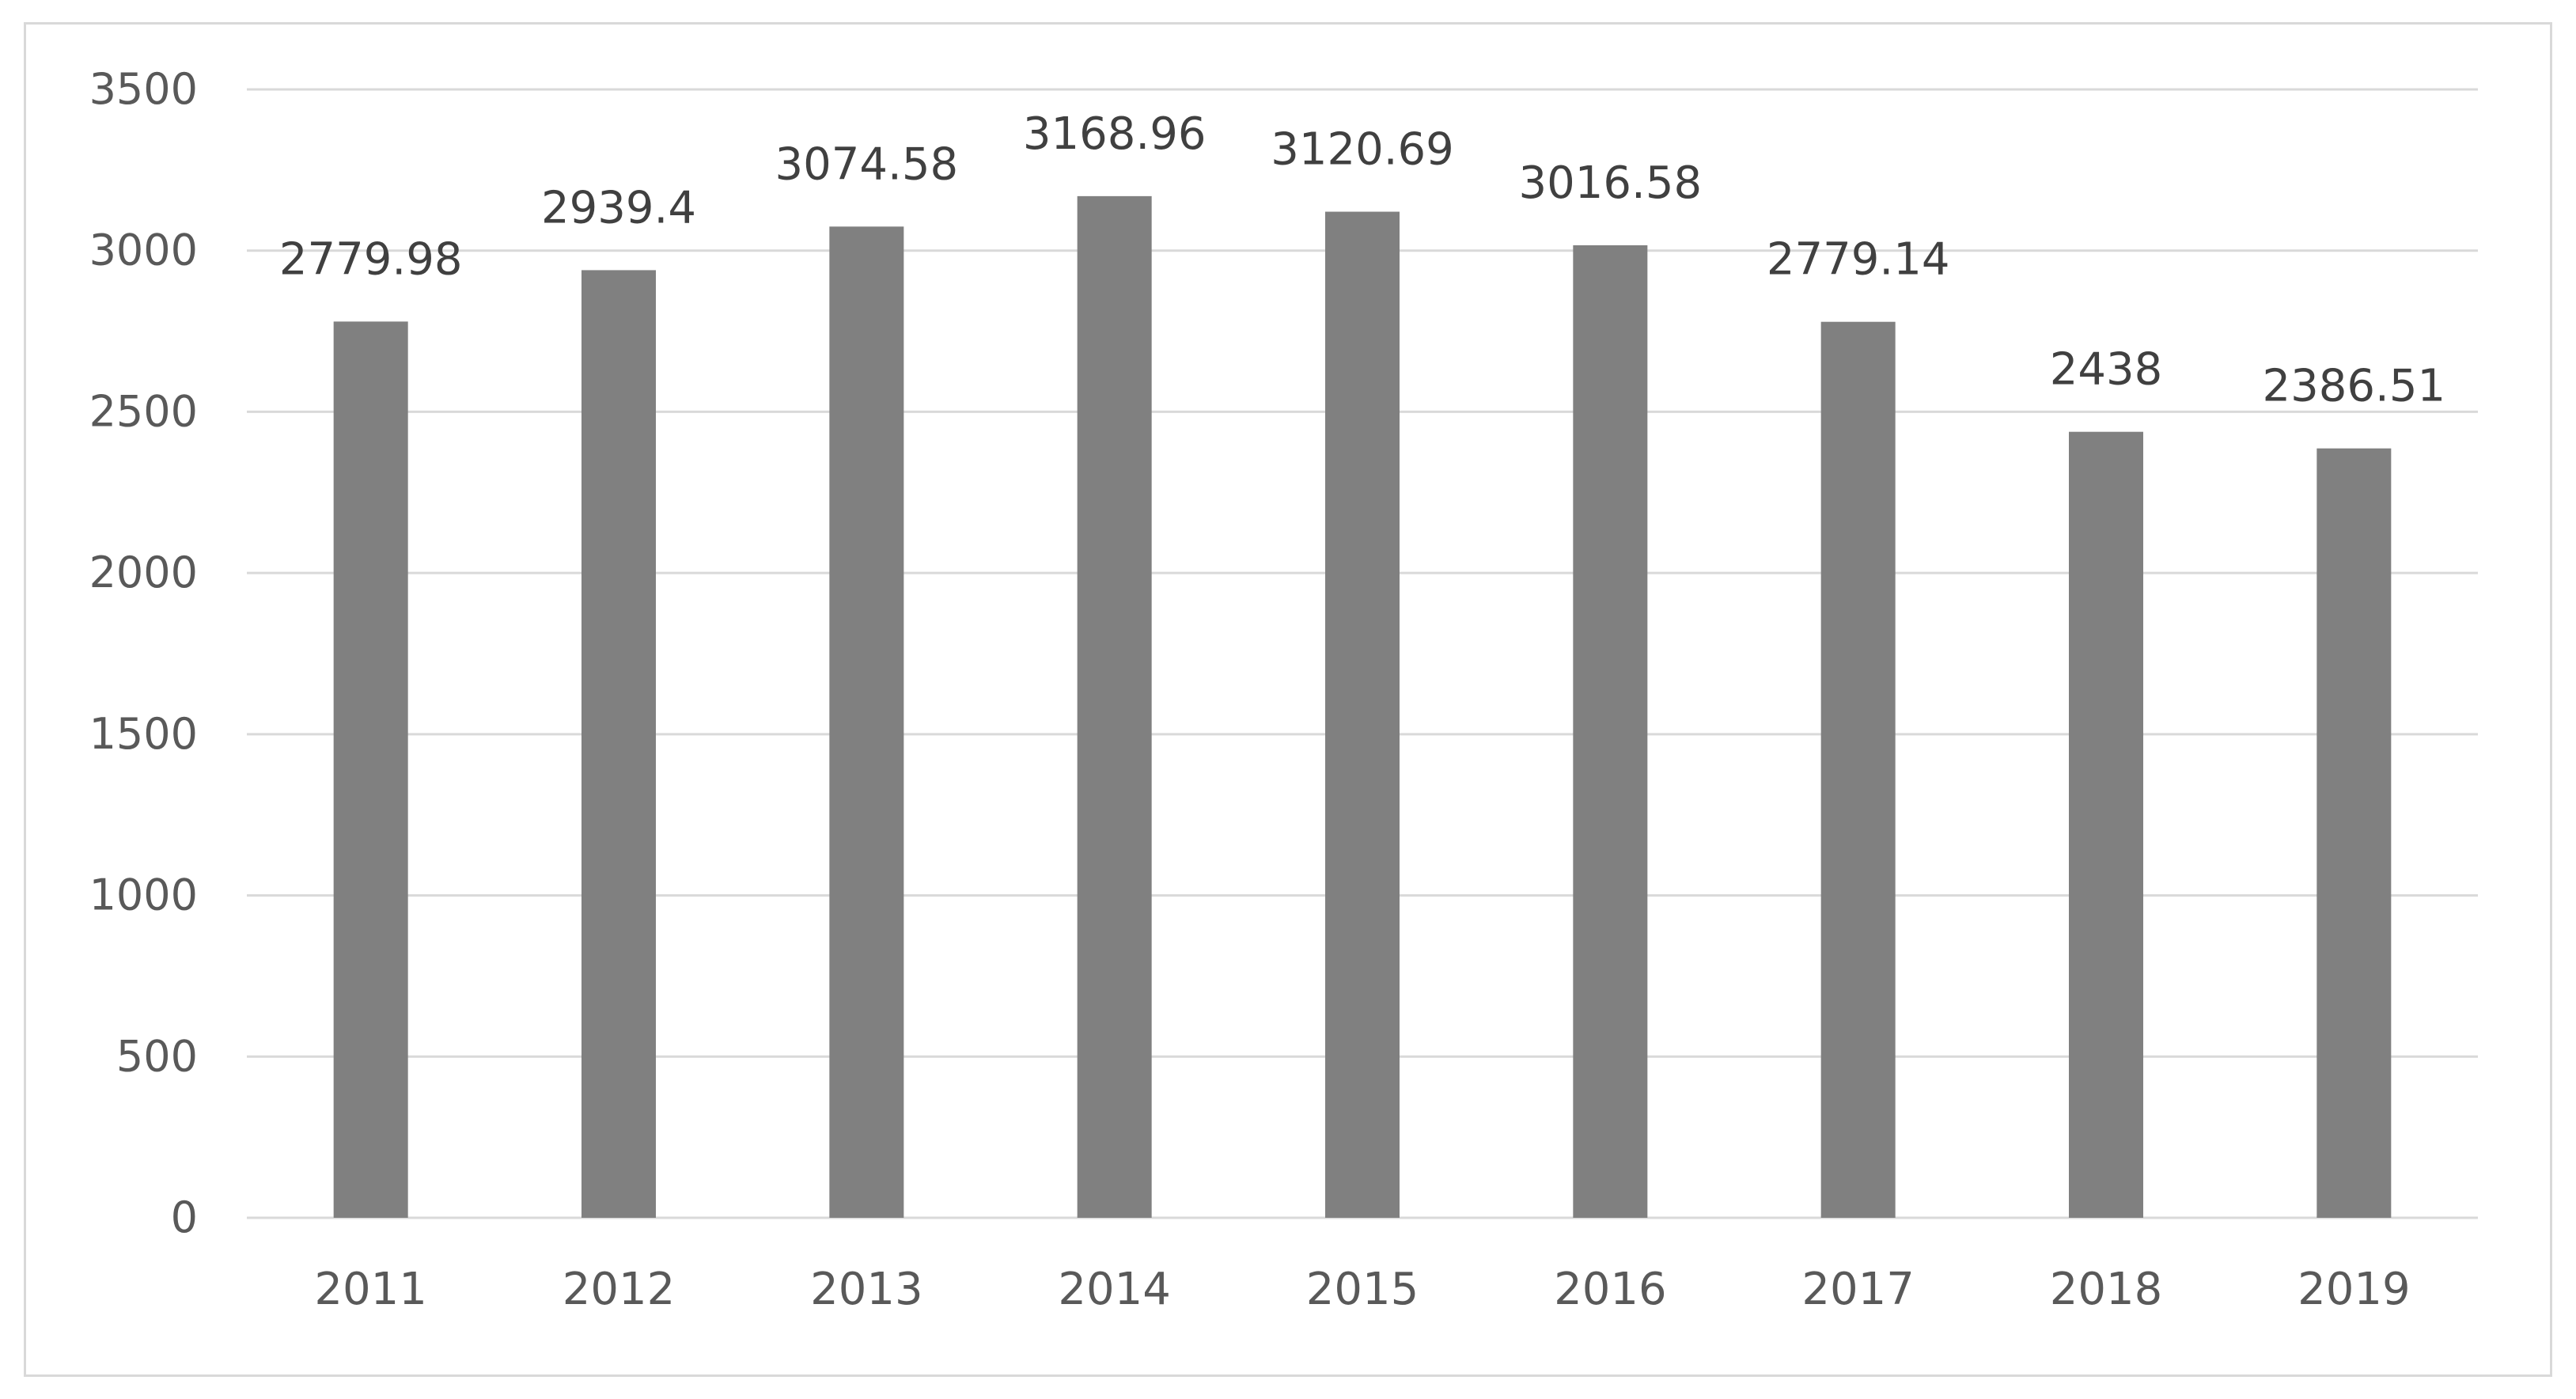 The width and height of the screenshot is (2576, 1399). What do you see at coordinates (619, 1289) in the screenshot?
I see `x-category-label: 2012` at bounding box center [619, 1289].